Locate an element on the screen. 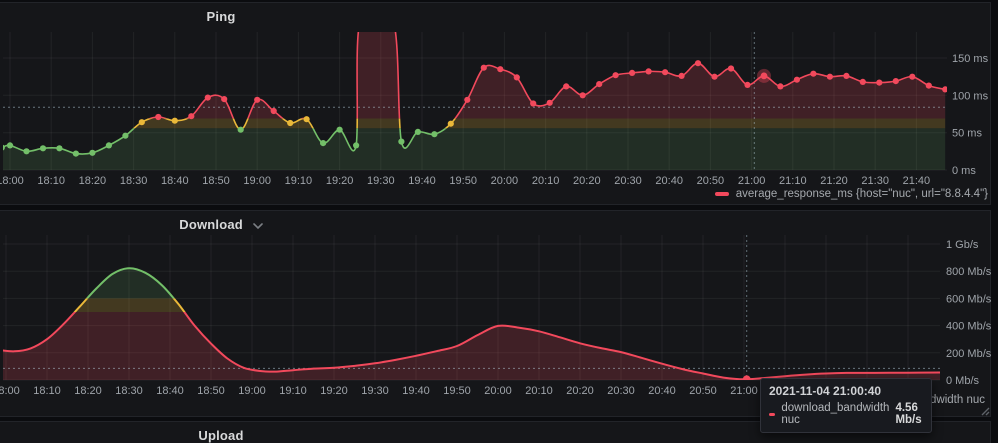 This screenshot has height=443, width=998. panel-ping-title-text: Ping is located at coordinates (221, 16).